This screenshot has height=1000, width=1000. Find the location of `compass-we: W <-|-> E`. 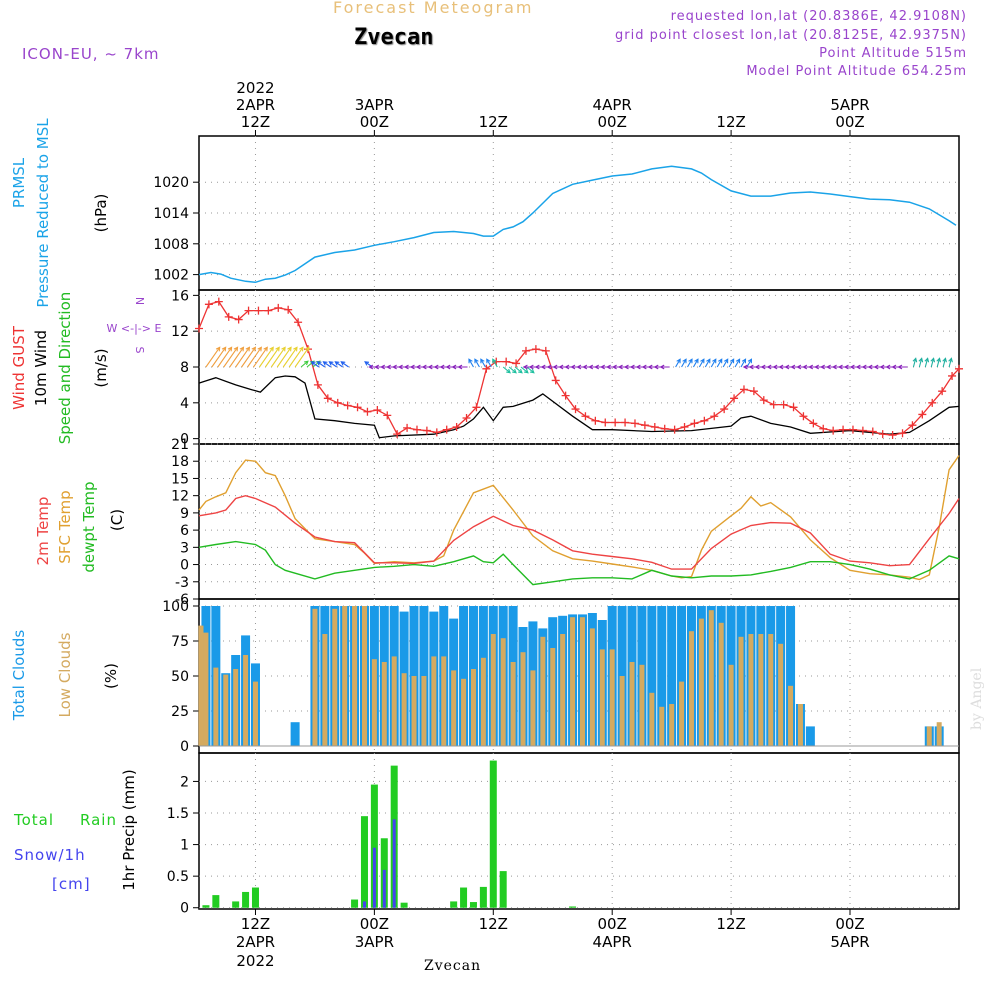

compass-we: W <-|-> E is located at coordinates (134, 328).